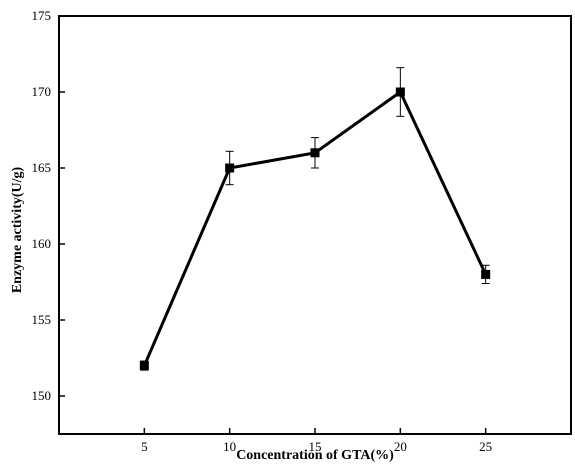 This screenshot has width=575, height=470. Describe the element at coordinates (485, 446) in the screenshot. I see `x-tick-label: 25` at that location.